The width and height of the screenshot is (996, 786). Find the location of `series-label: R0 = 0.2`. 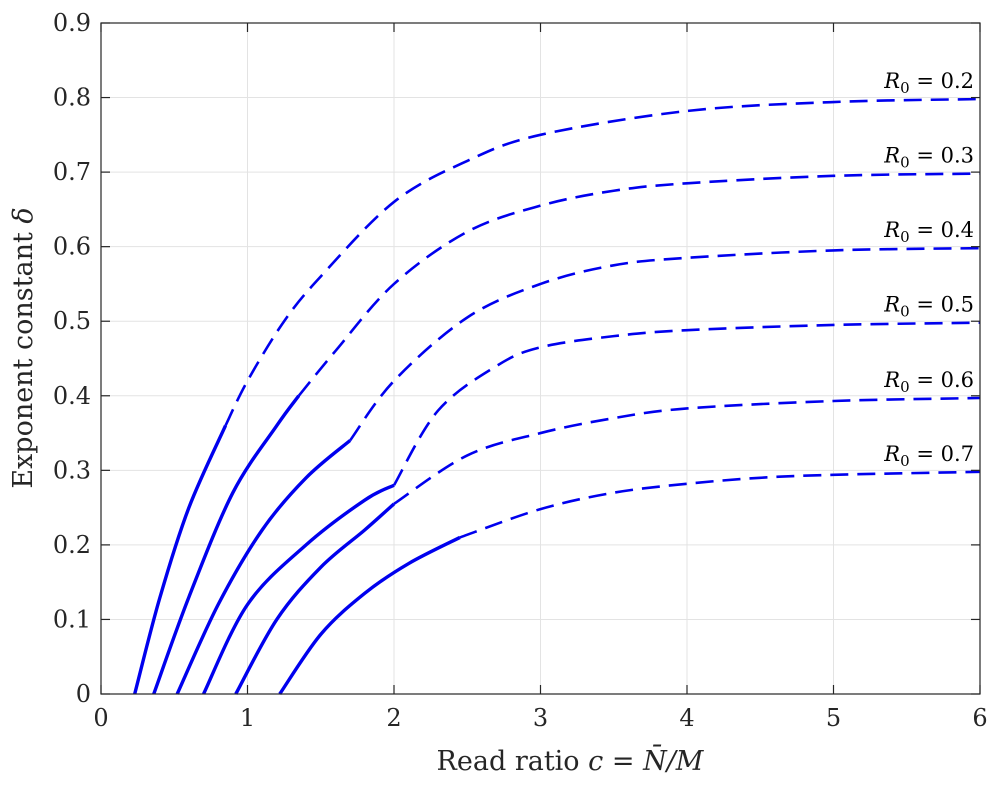

series-label: R0 = 0.2 is located at coordinates (928, 83).